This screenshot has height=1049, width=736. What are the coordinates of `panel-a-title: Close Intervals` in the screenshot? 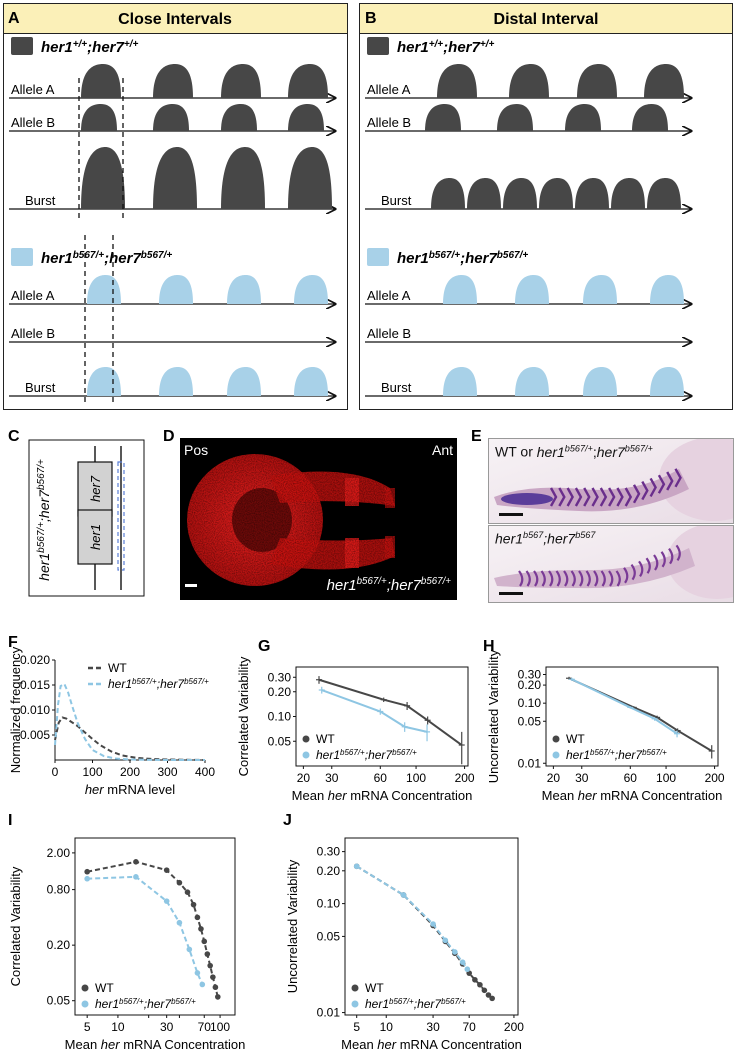 It's located at (175, 19).